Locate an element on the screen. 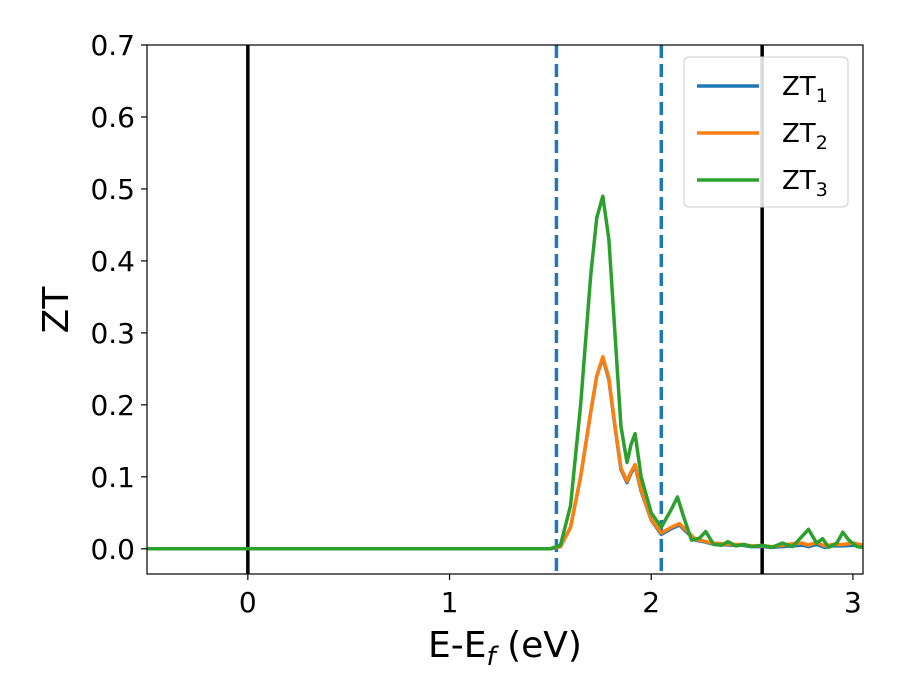 The image size is (900, 700). y-axis-ticks: 0.0 0.1 0.2 0.3 0.4 0.5 0.6 0.7 is located at coordinates (118, 297).